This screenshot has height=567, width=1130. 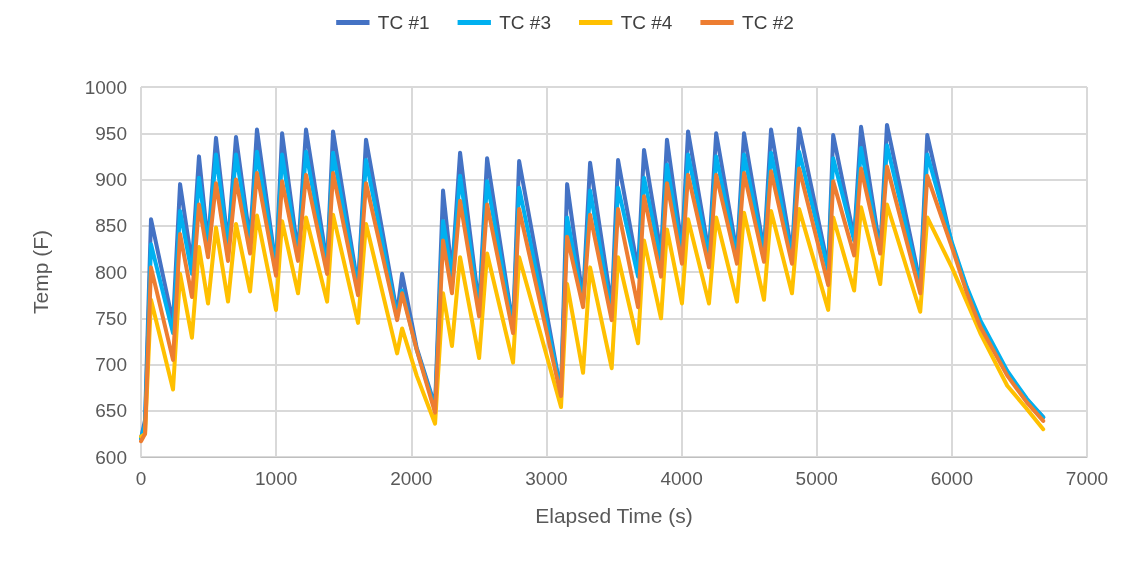 What do you see at coordinates (105, 87) in the screenshot?
I see `y-tick-label: 1000` at bounding box center [105, 87].